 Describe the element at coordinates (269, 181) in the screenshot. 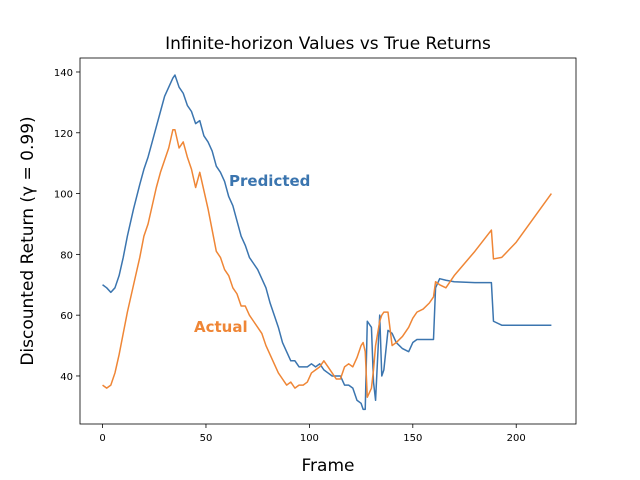

I see `annotation: Predicted` at that location.